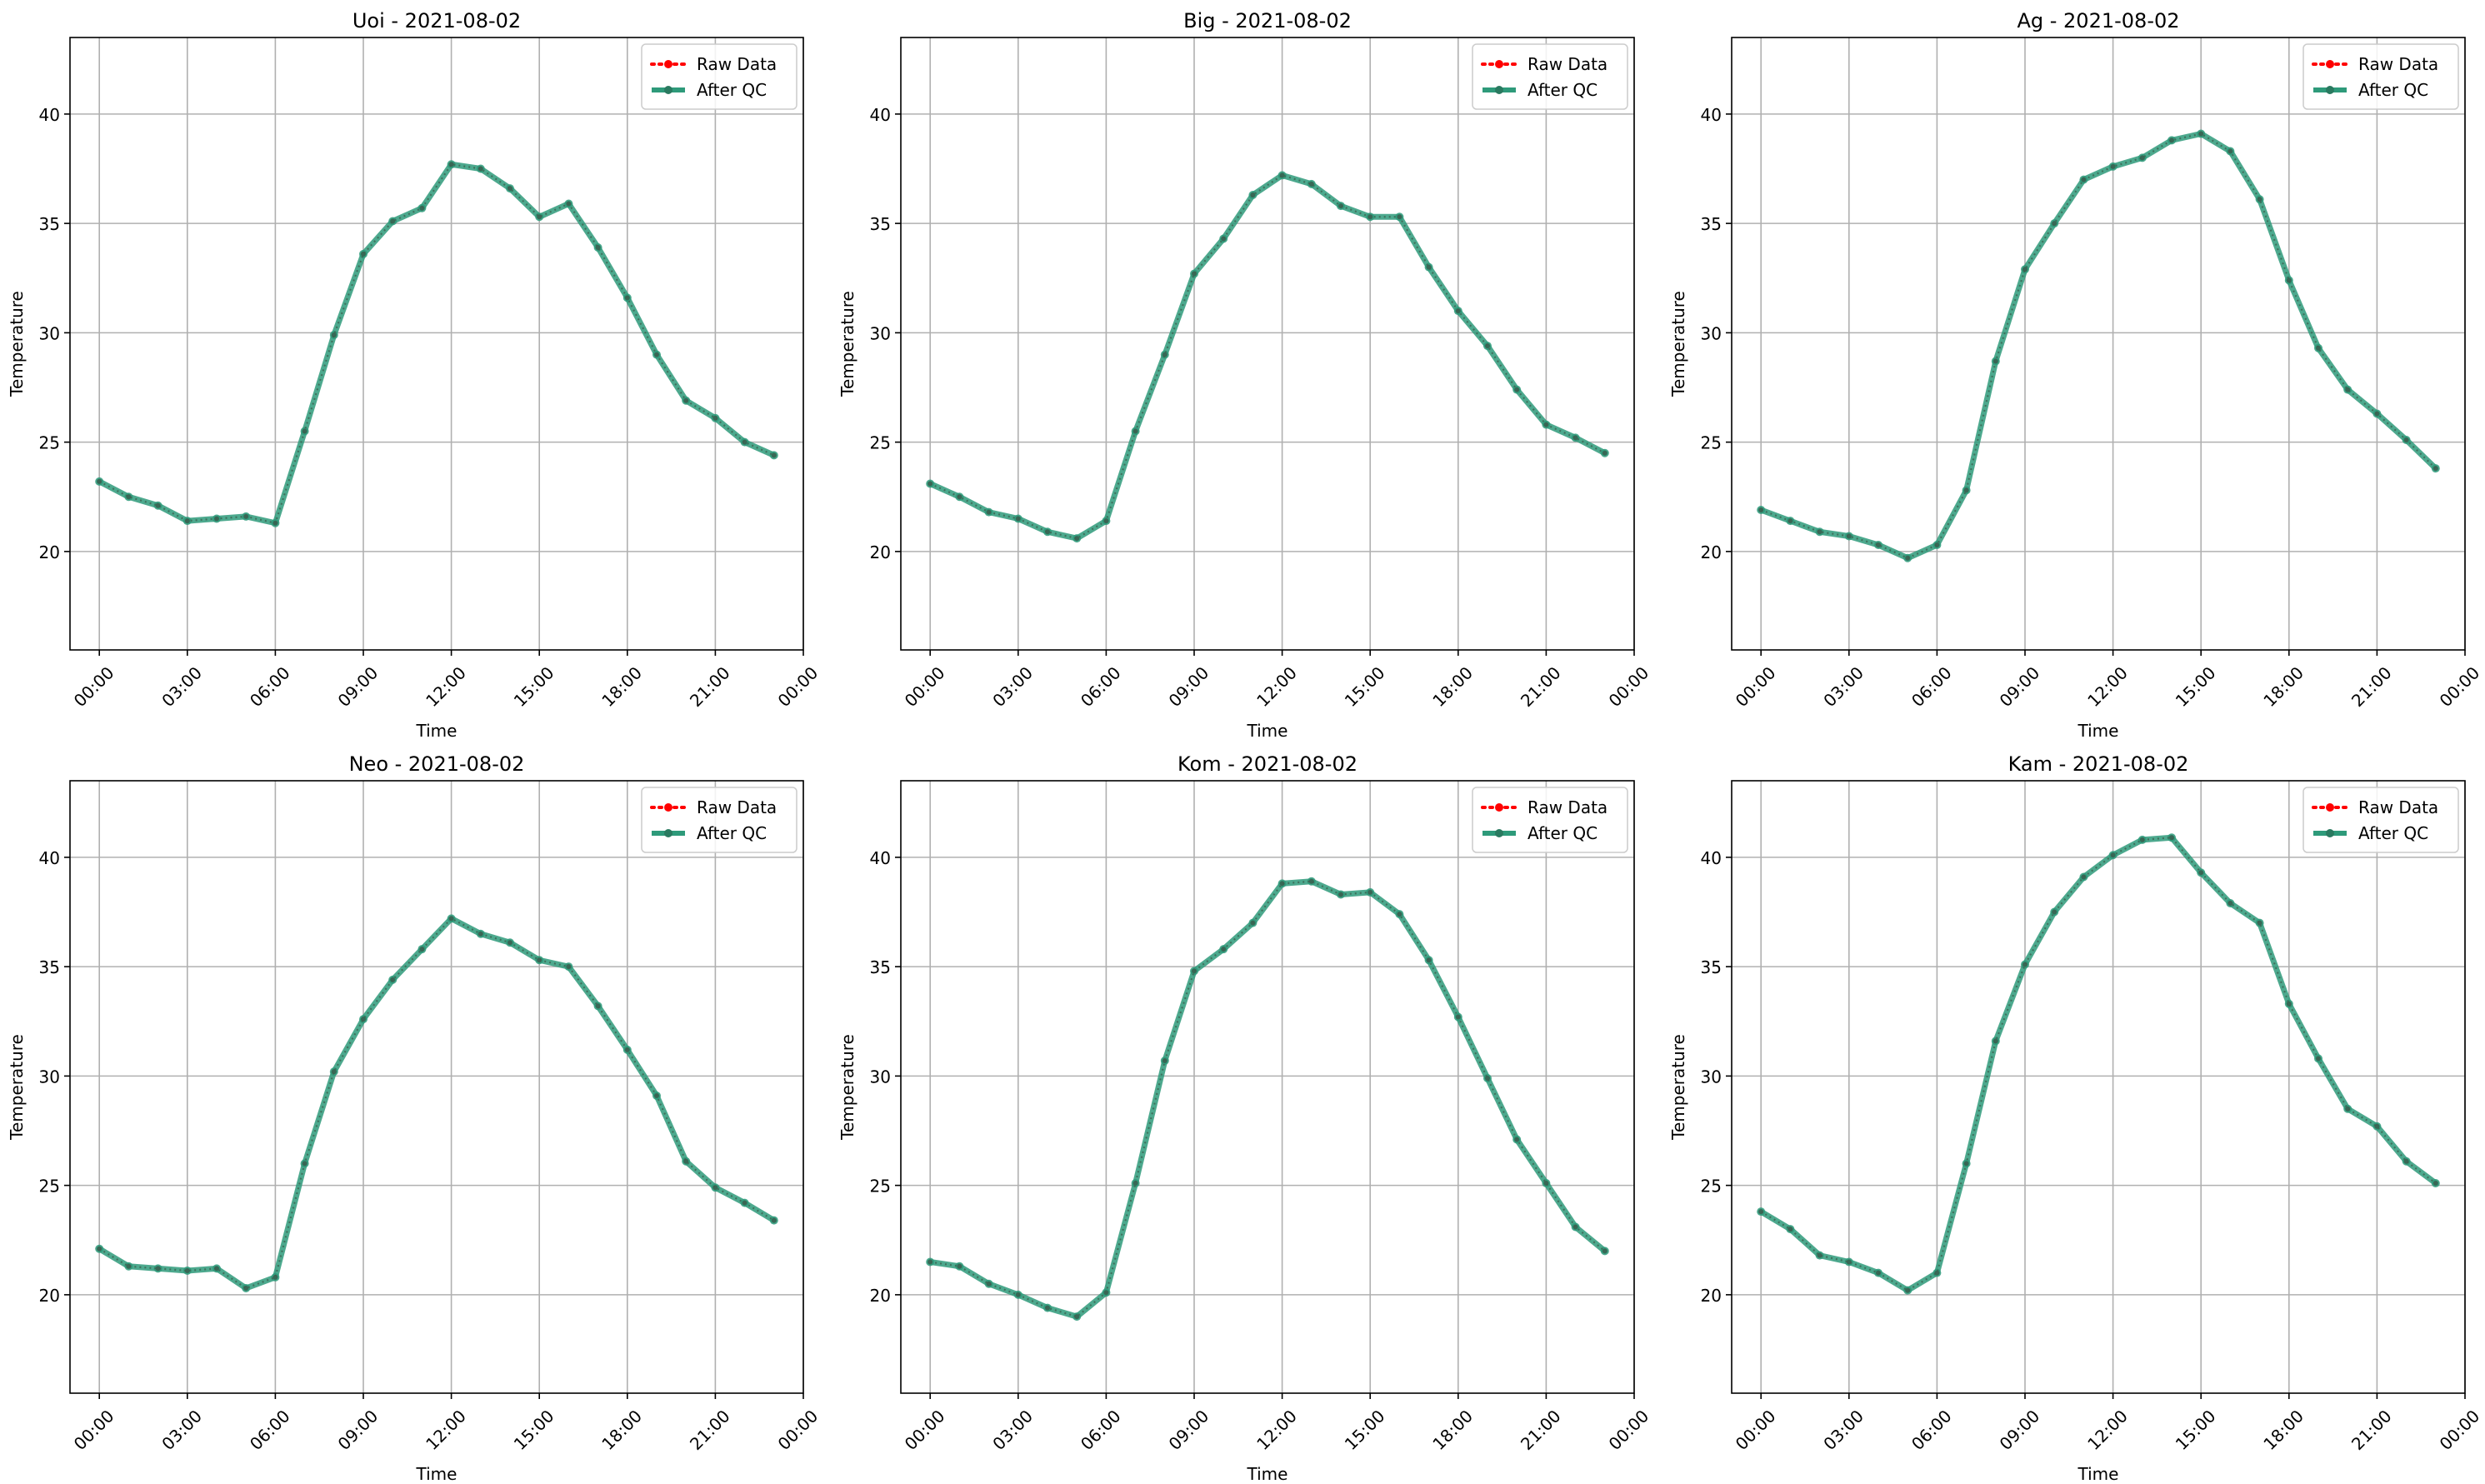 The width and height of the screenshot is (2485, 1484). I want to click on y-tick-label: 25, so click(49, 443).